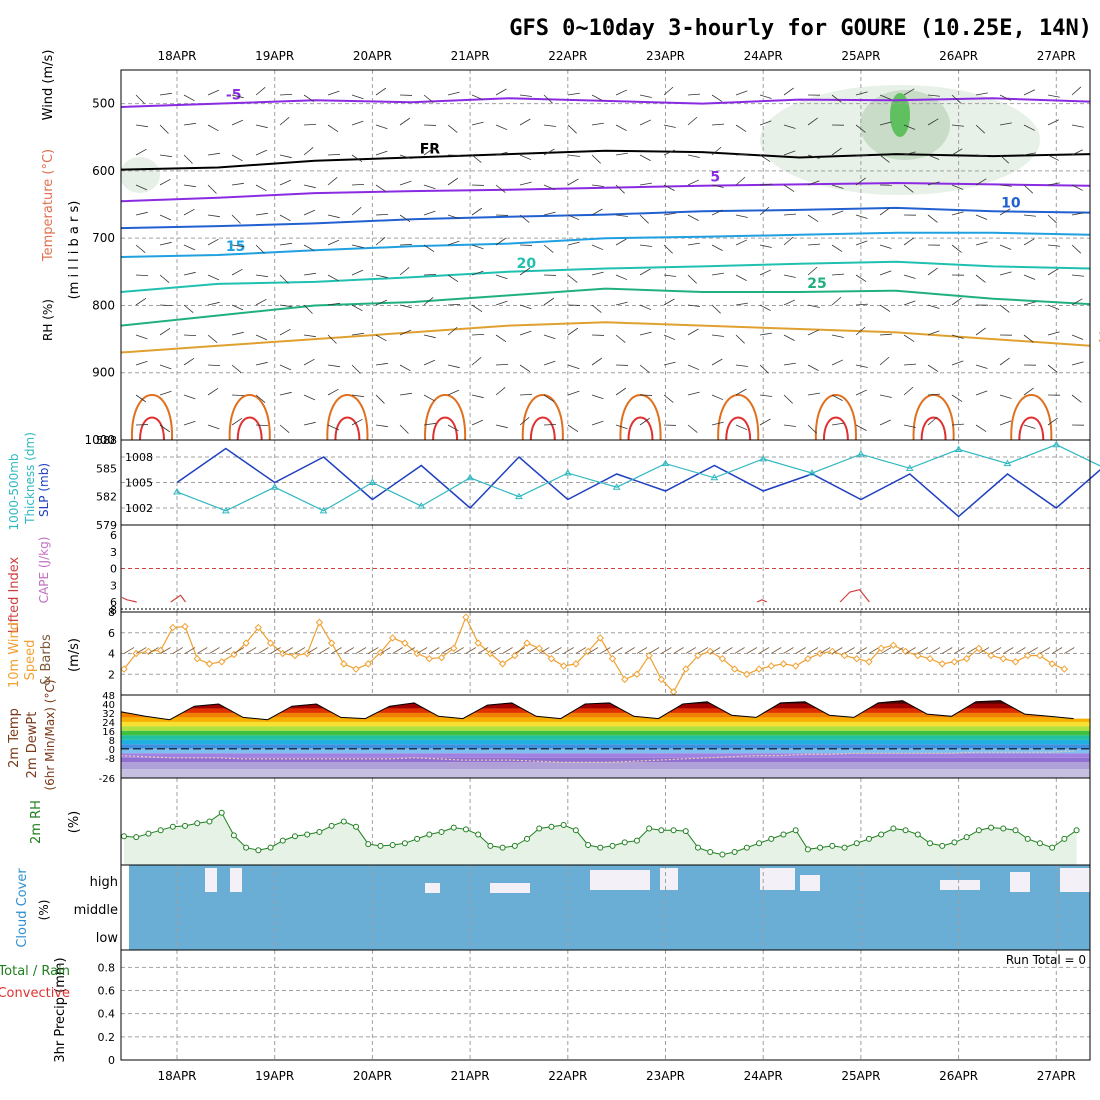  What do you see at coordinates (110, 759) in the screenshot?
I see `temp-tick-label: -8` at bounding box center [110, 759].